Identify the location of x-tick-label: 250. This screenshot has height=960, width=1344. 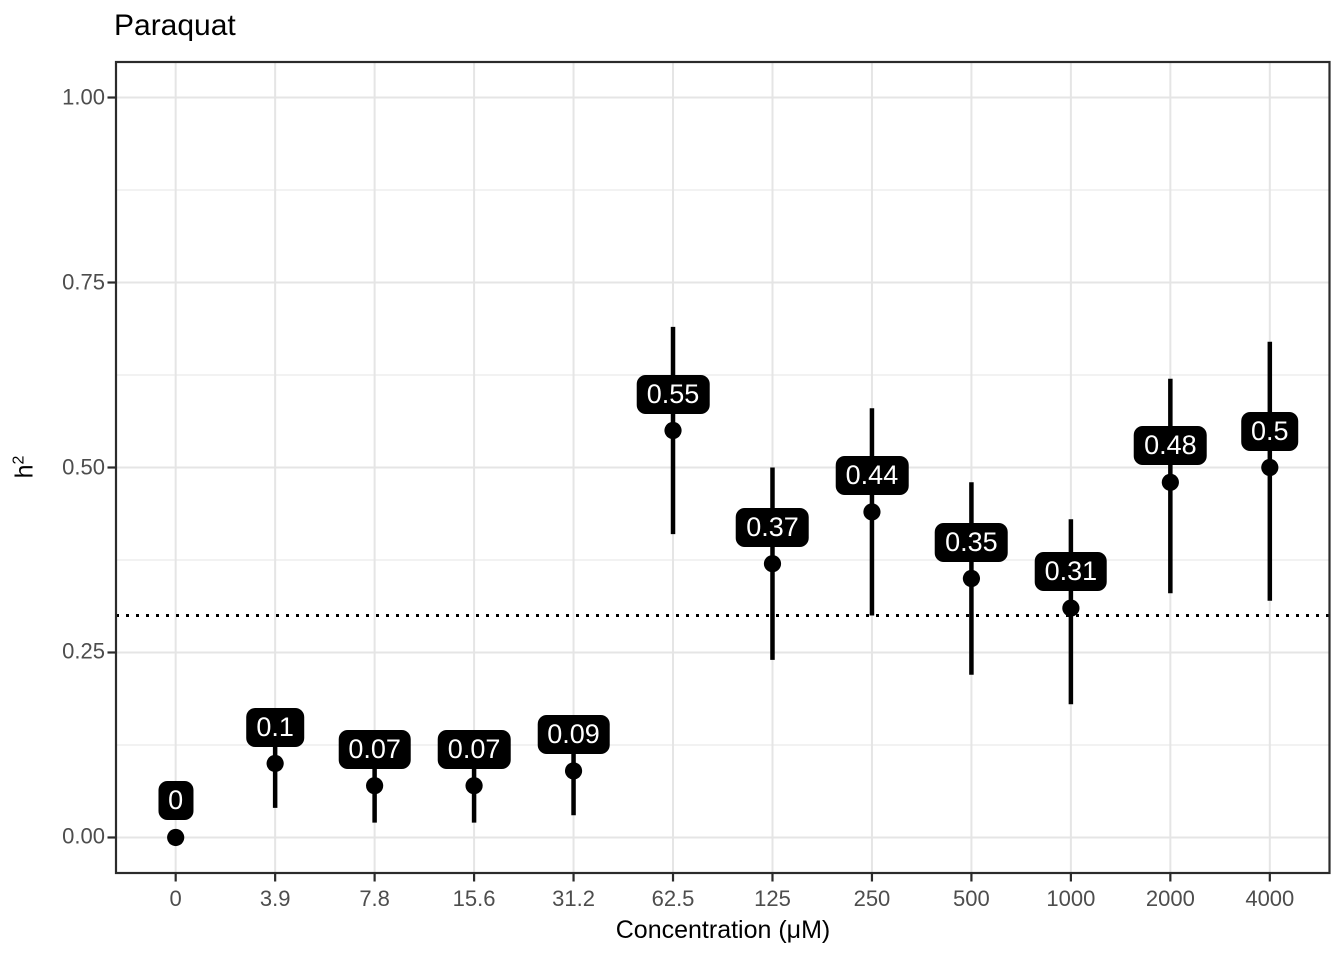
(872, 898).